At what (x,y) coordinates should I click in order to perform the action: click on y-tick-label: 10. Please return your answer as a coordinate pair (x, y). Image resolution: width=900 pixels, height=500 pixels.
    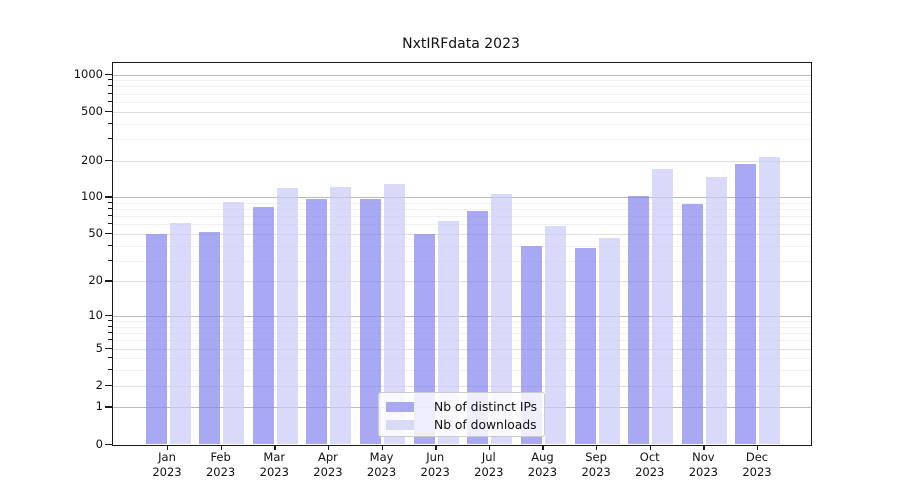
    Looking at the image, I should click on (95, 315).